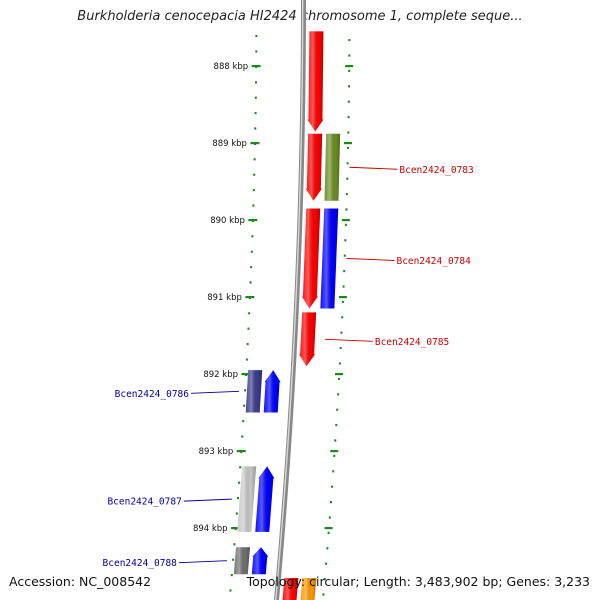 Image resolution: width=600 pixels, height=600 pixels. What do you see at coordinates (152, 394) in the screenshot?
I see `gene-label: Bcen2424_0786` at bounding box center [152, 394].